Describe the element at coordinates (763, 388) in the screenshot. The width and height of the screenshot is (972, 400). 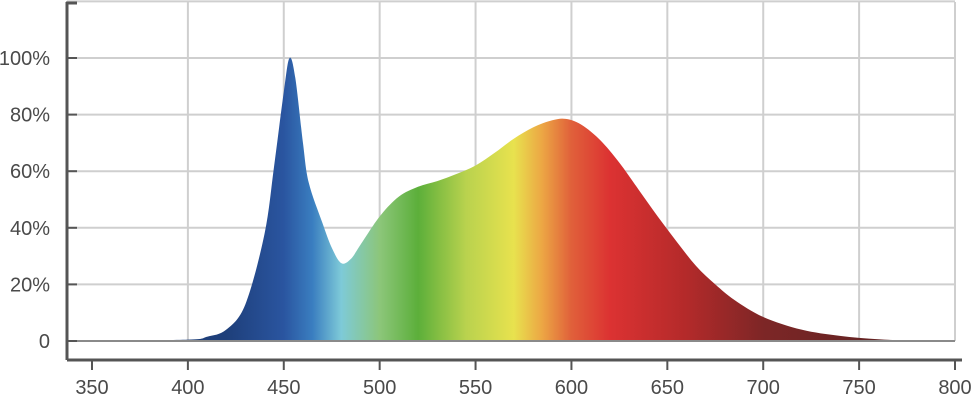
I see `x-tick-label-700: 700` at that location.